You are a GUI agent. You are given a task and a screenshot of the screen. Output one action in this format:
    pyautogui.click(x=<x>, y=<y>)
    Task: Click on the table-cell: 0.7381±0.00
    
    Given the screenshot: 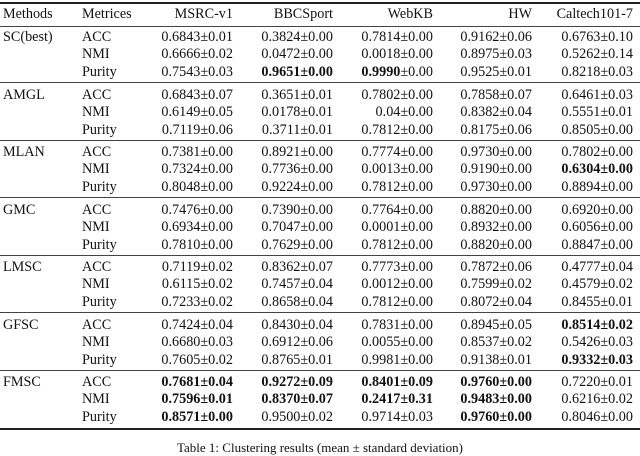 What is the action you would take?
    pyautogui.click(x=197, y=152)
    